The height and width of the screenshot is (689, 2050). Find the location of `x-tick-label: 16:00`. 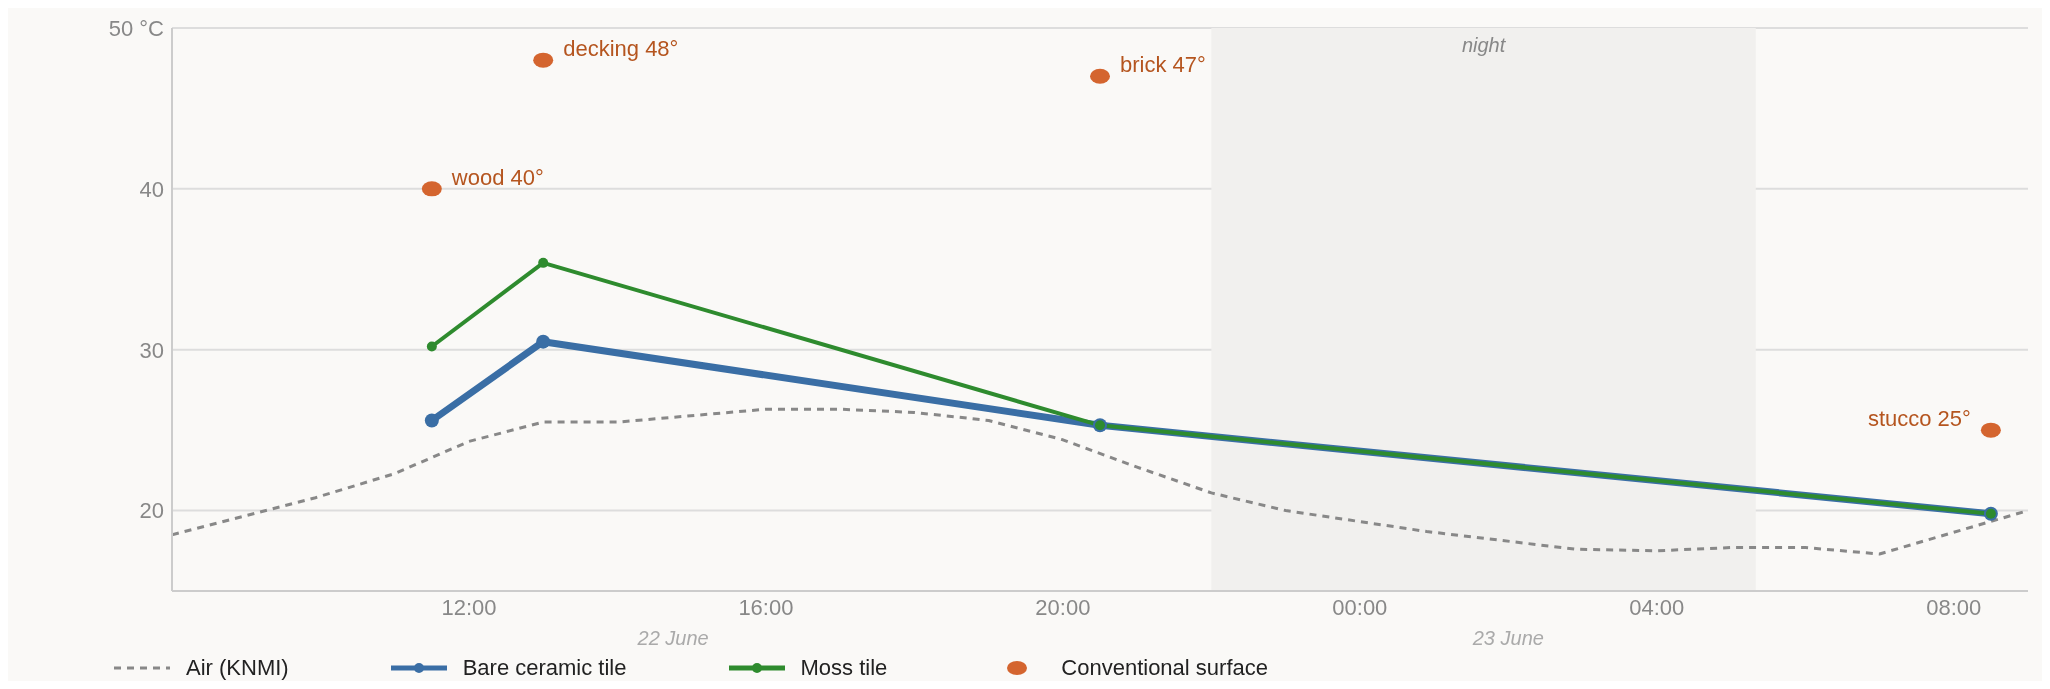

x-tick-label: 16:00 is located at coordinates (766, 607).